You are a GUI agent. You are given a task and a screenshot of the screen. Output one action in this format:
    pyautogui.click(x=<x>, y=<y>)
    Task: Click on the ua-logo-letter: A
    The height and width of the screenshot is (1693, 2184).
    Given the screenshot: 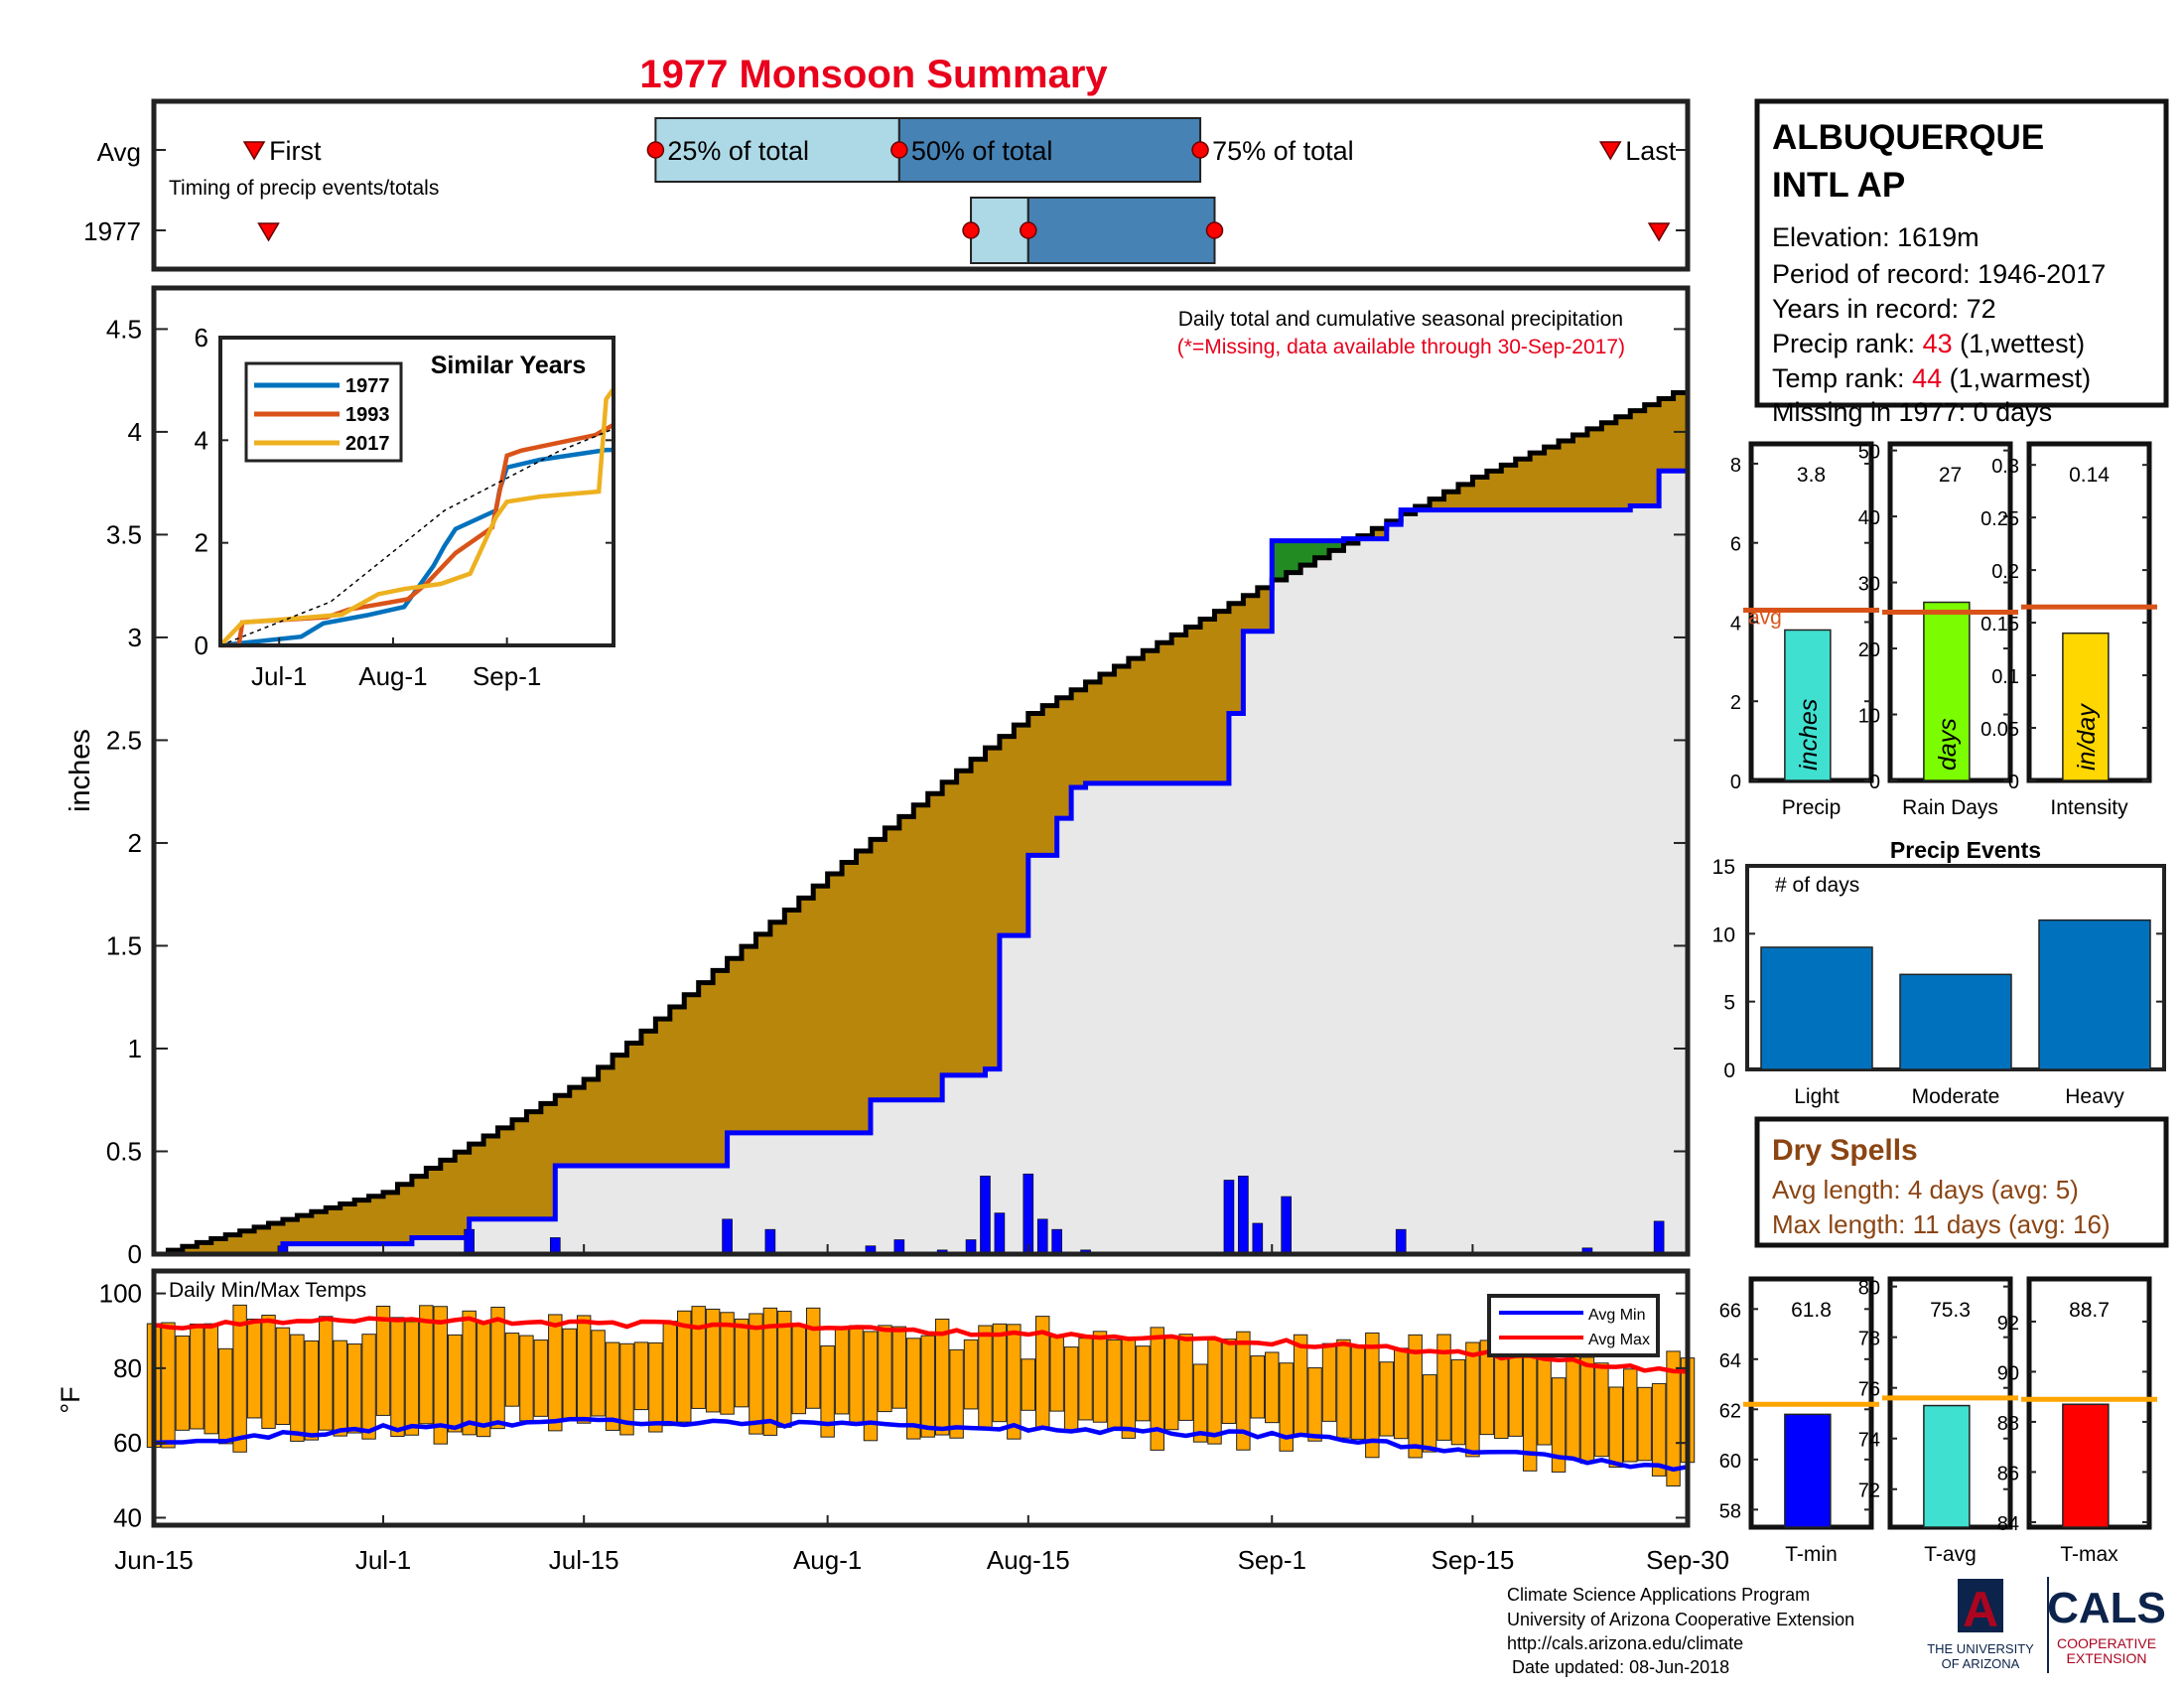 What is the action you would take?
    pyautogui.click(x=1980, y=1610)
    